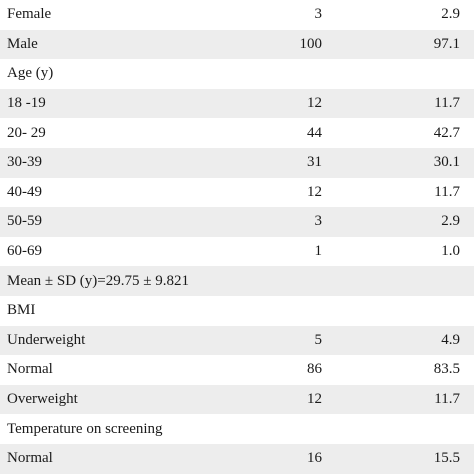  Describe the element at coordinates (98, 280) in the screenshot. I see `row-label: Mean ± SD (y)=29.75 ± 9.821` at that location.